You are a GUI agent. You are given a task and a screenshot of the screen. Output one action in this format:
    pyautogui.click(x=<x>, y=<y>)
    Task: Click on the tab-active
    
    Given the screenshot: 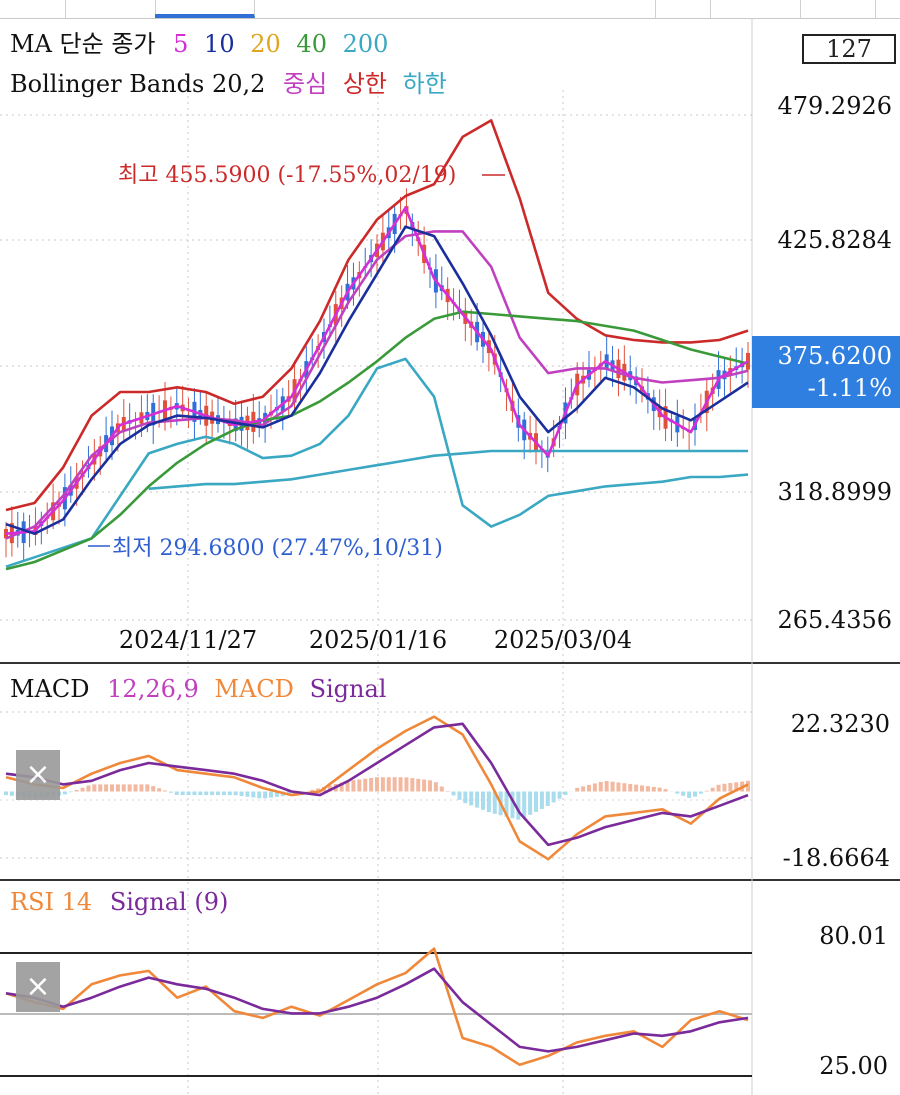 What is the action you would take?
    pyautogui.click(x=205, y=9)
    